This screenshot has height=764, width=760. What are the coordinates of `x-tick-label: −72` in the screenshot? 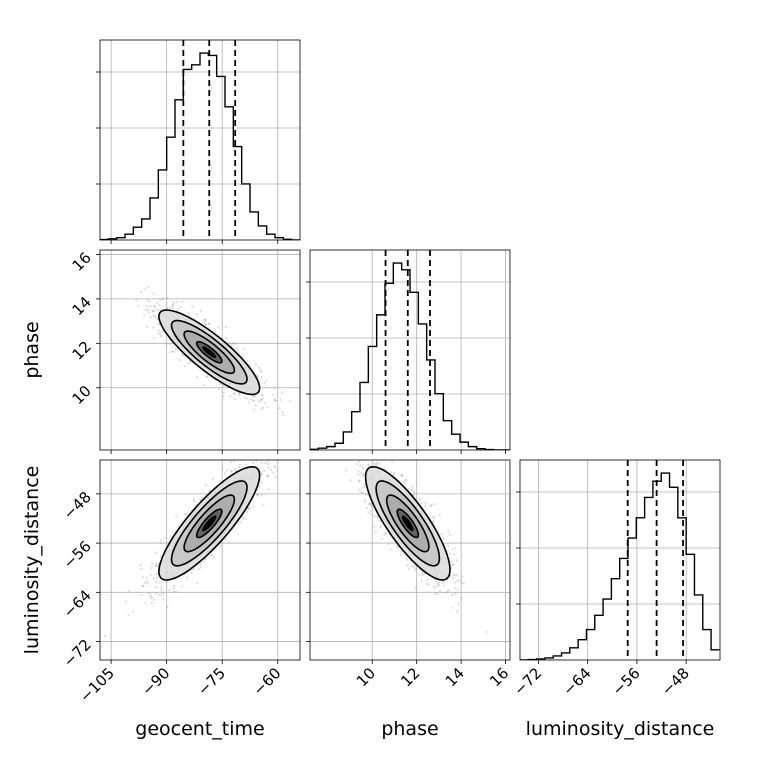 It's located at (527, 681).